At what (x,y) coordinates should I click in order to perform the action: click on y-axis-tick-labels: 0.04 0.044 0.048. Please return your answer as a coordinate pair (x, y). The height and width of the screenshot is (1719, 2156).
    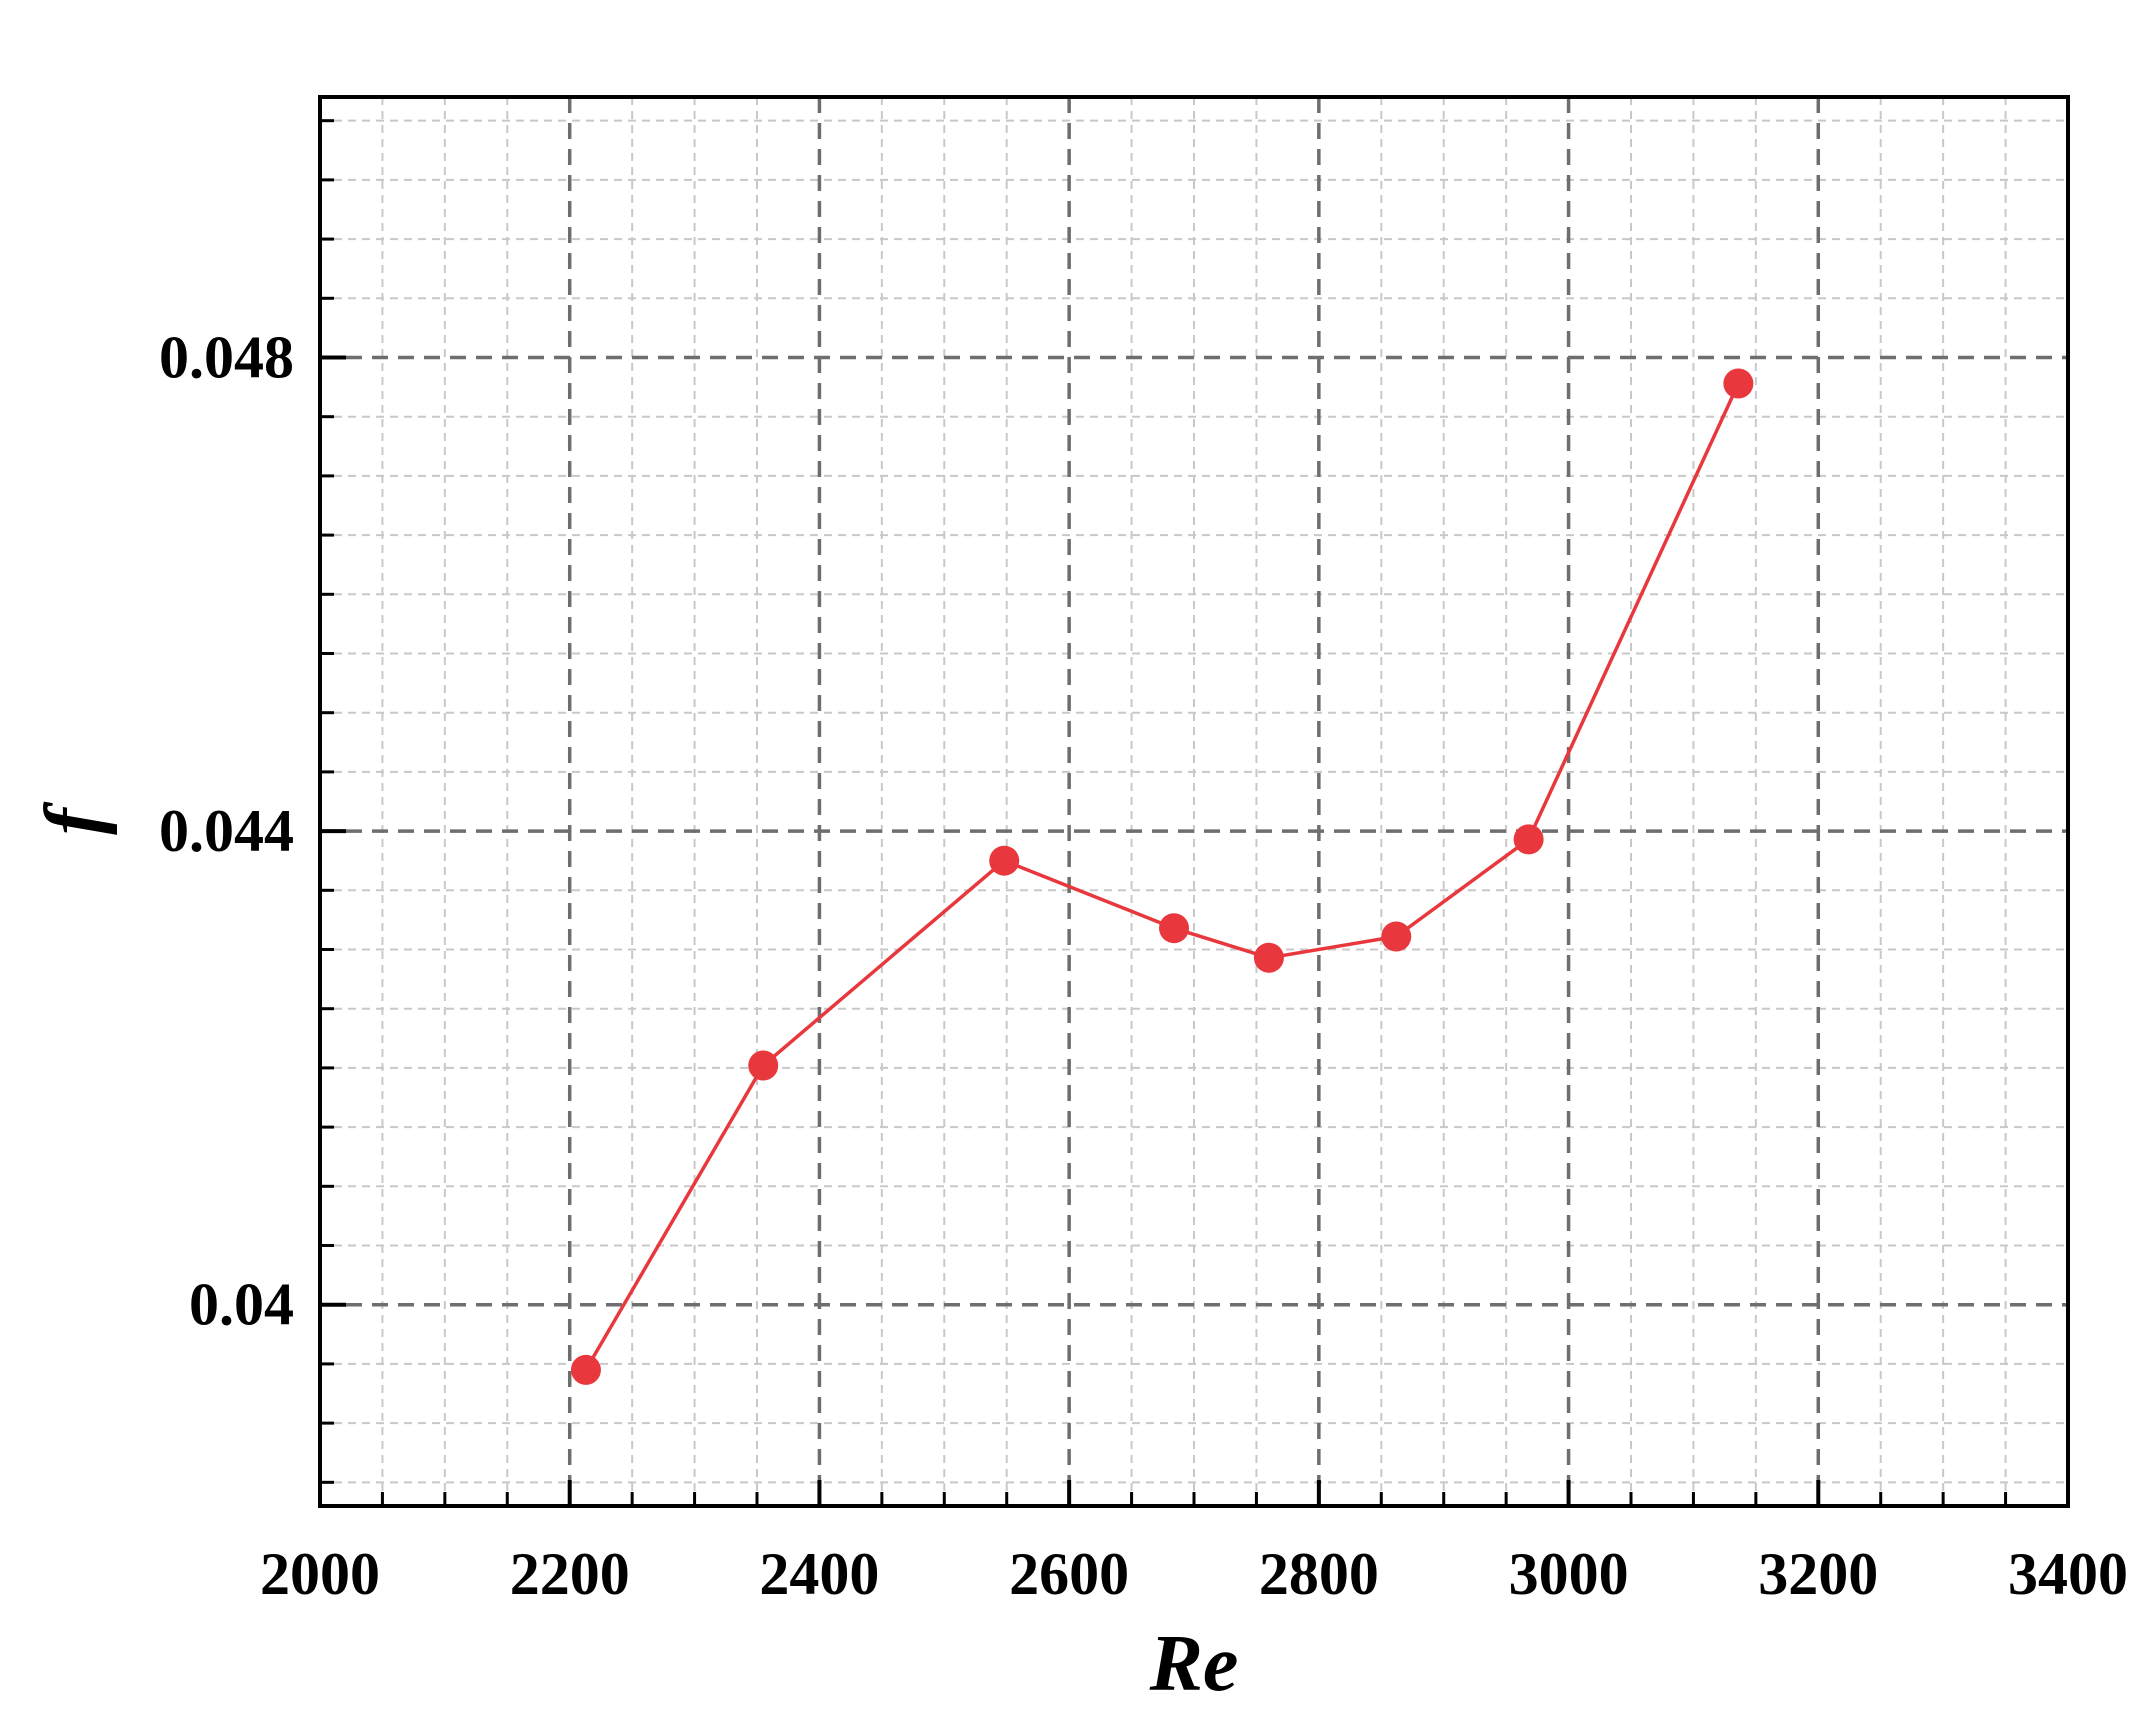
    Looking at the image, I should click on (226, 830).